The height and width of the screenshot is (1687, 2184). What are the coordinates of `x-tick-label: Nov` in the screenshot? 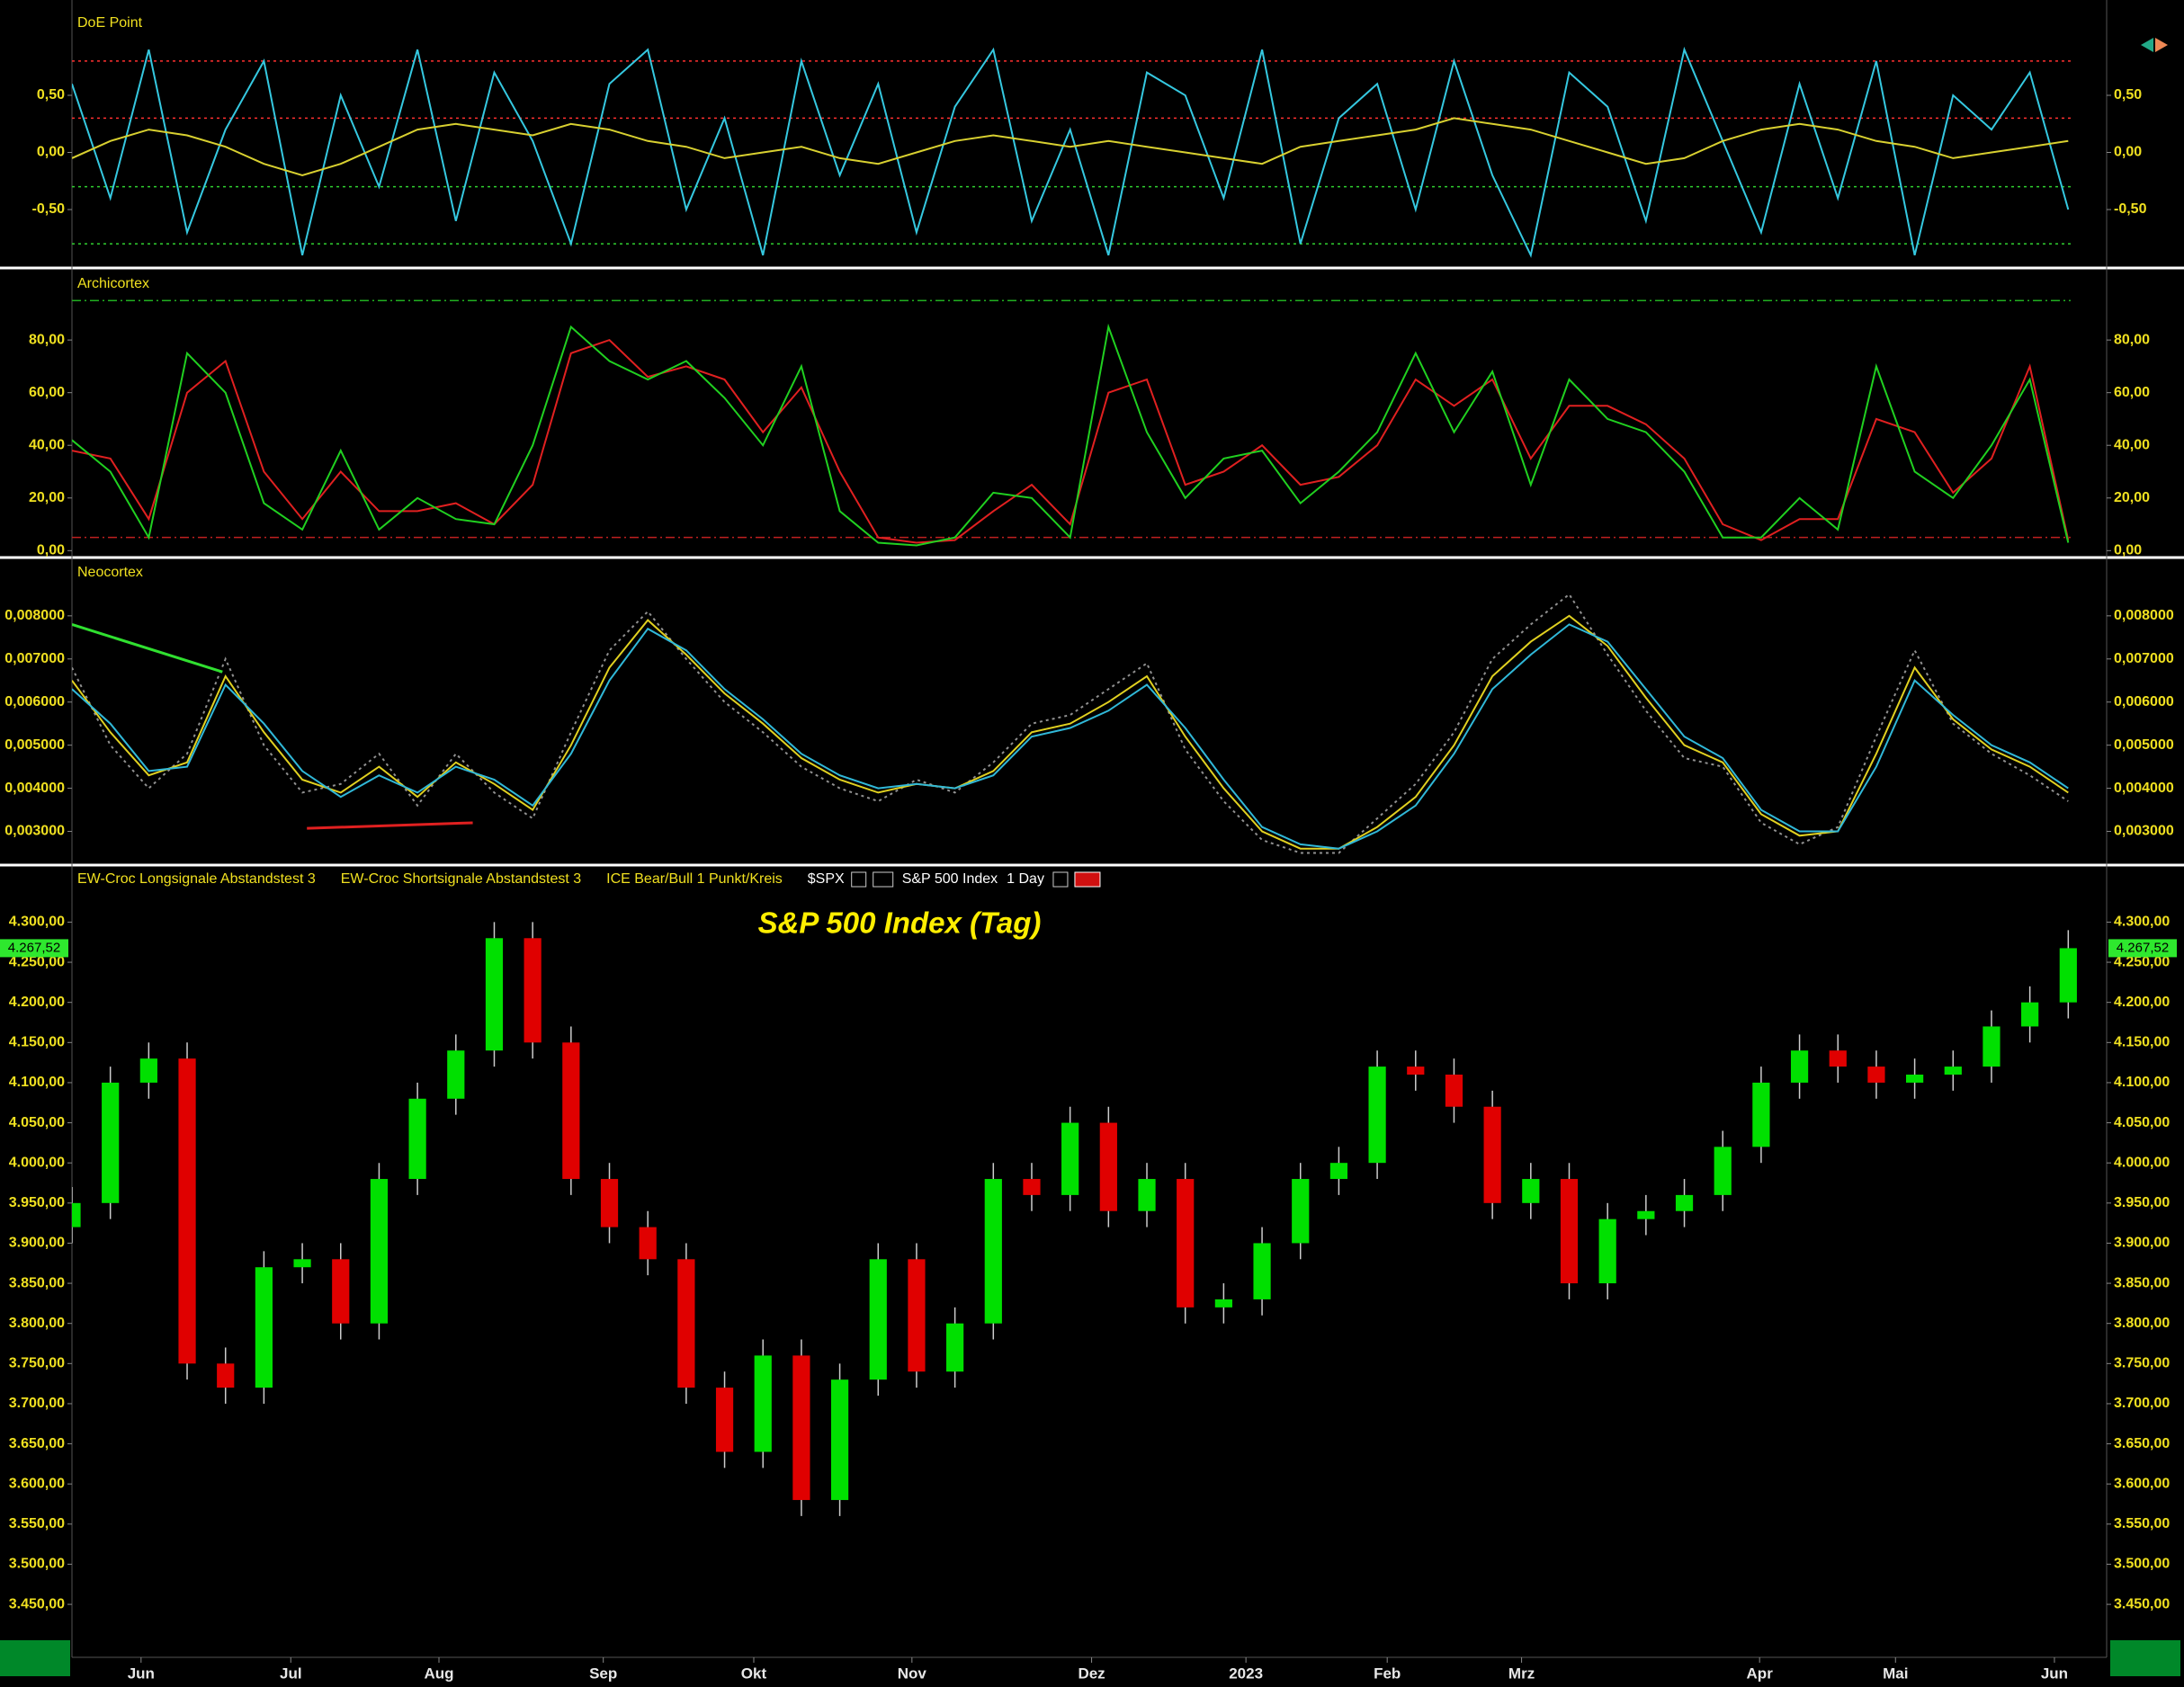 It's located at (912, 1673).